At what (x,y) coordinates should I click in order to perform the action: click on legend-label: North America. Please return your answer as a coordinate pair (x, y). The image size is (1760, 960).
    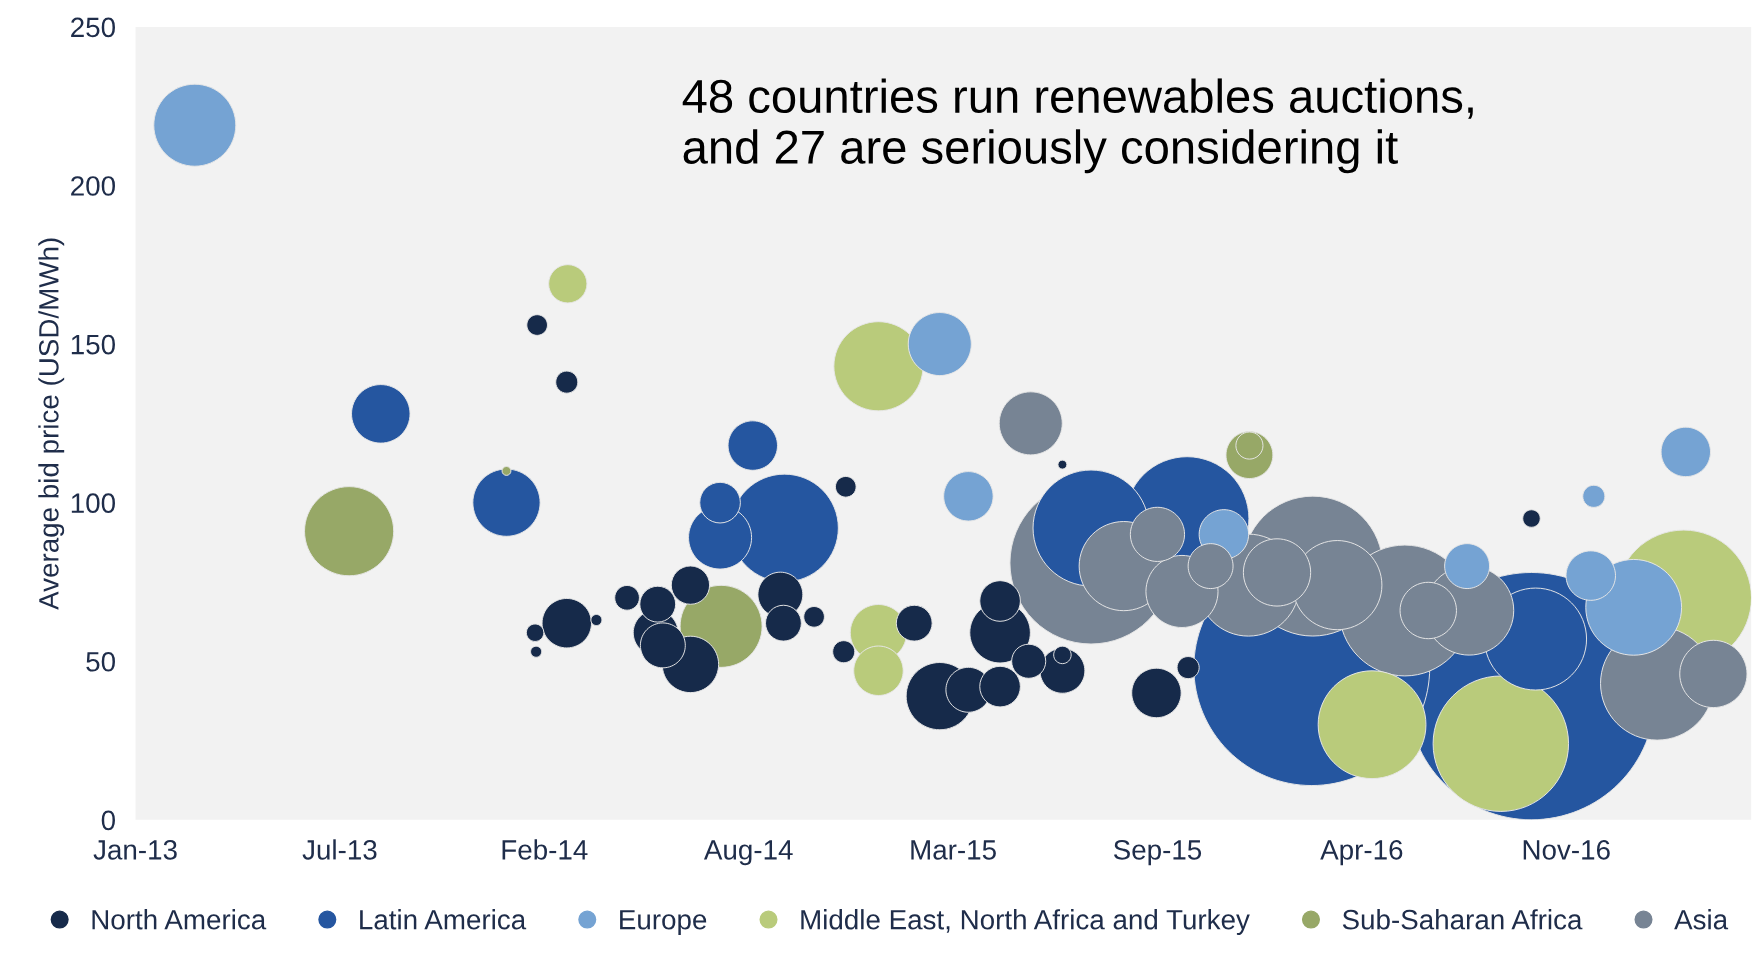
    Looking at the image, I should click on (179, 919).